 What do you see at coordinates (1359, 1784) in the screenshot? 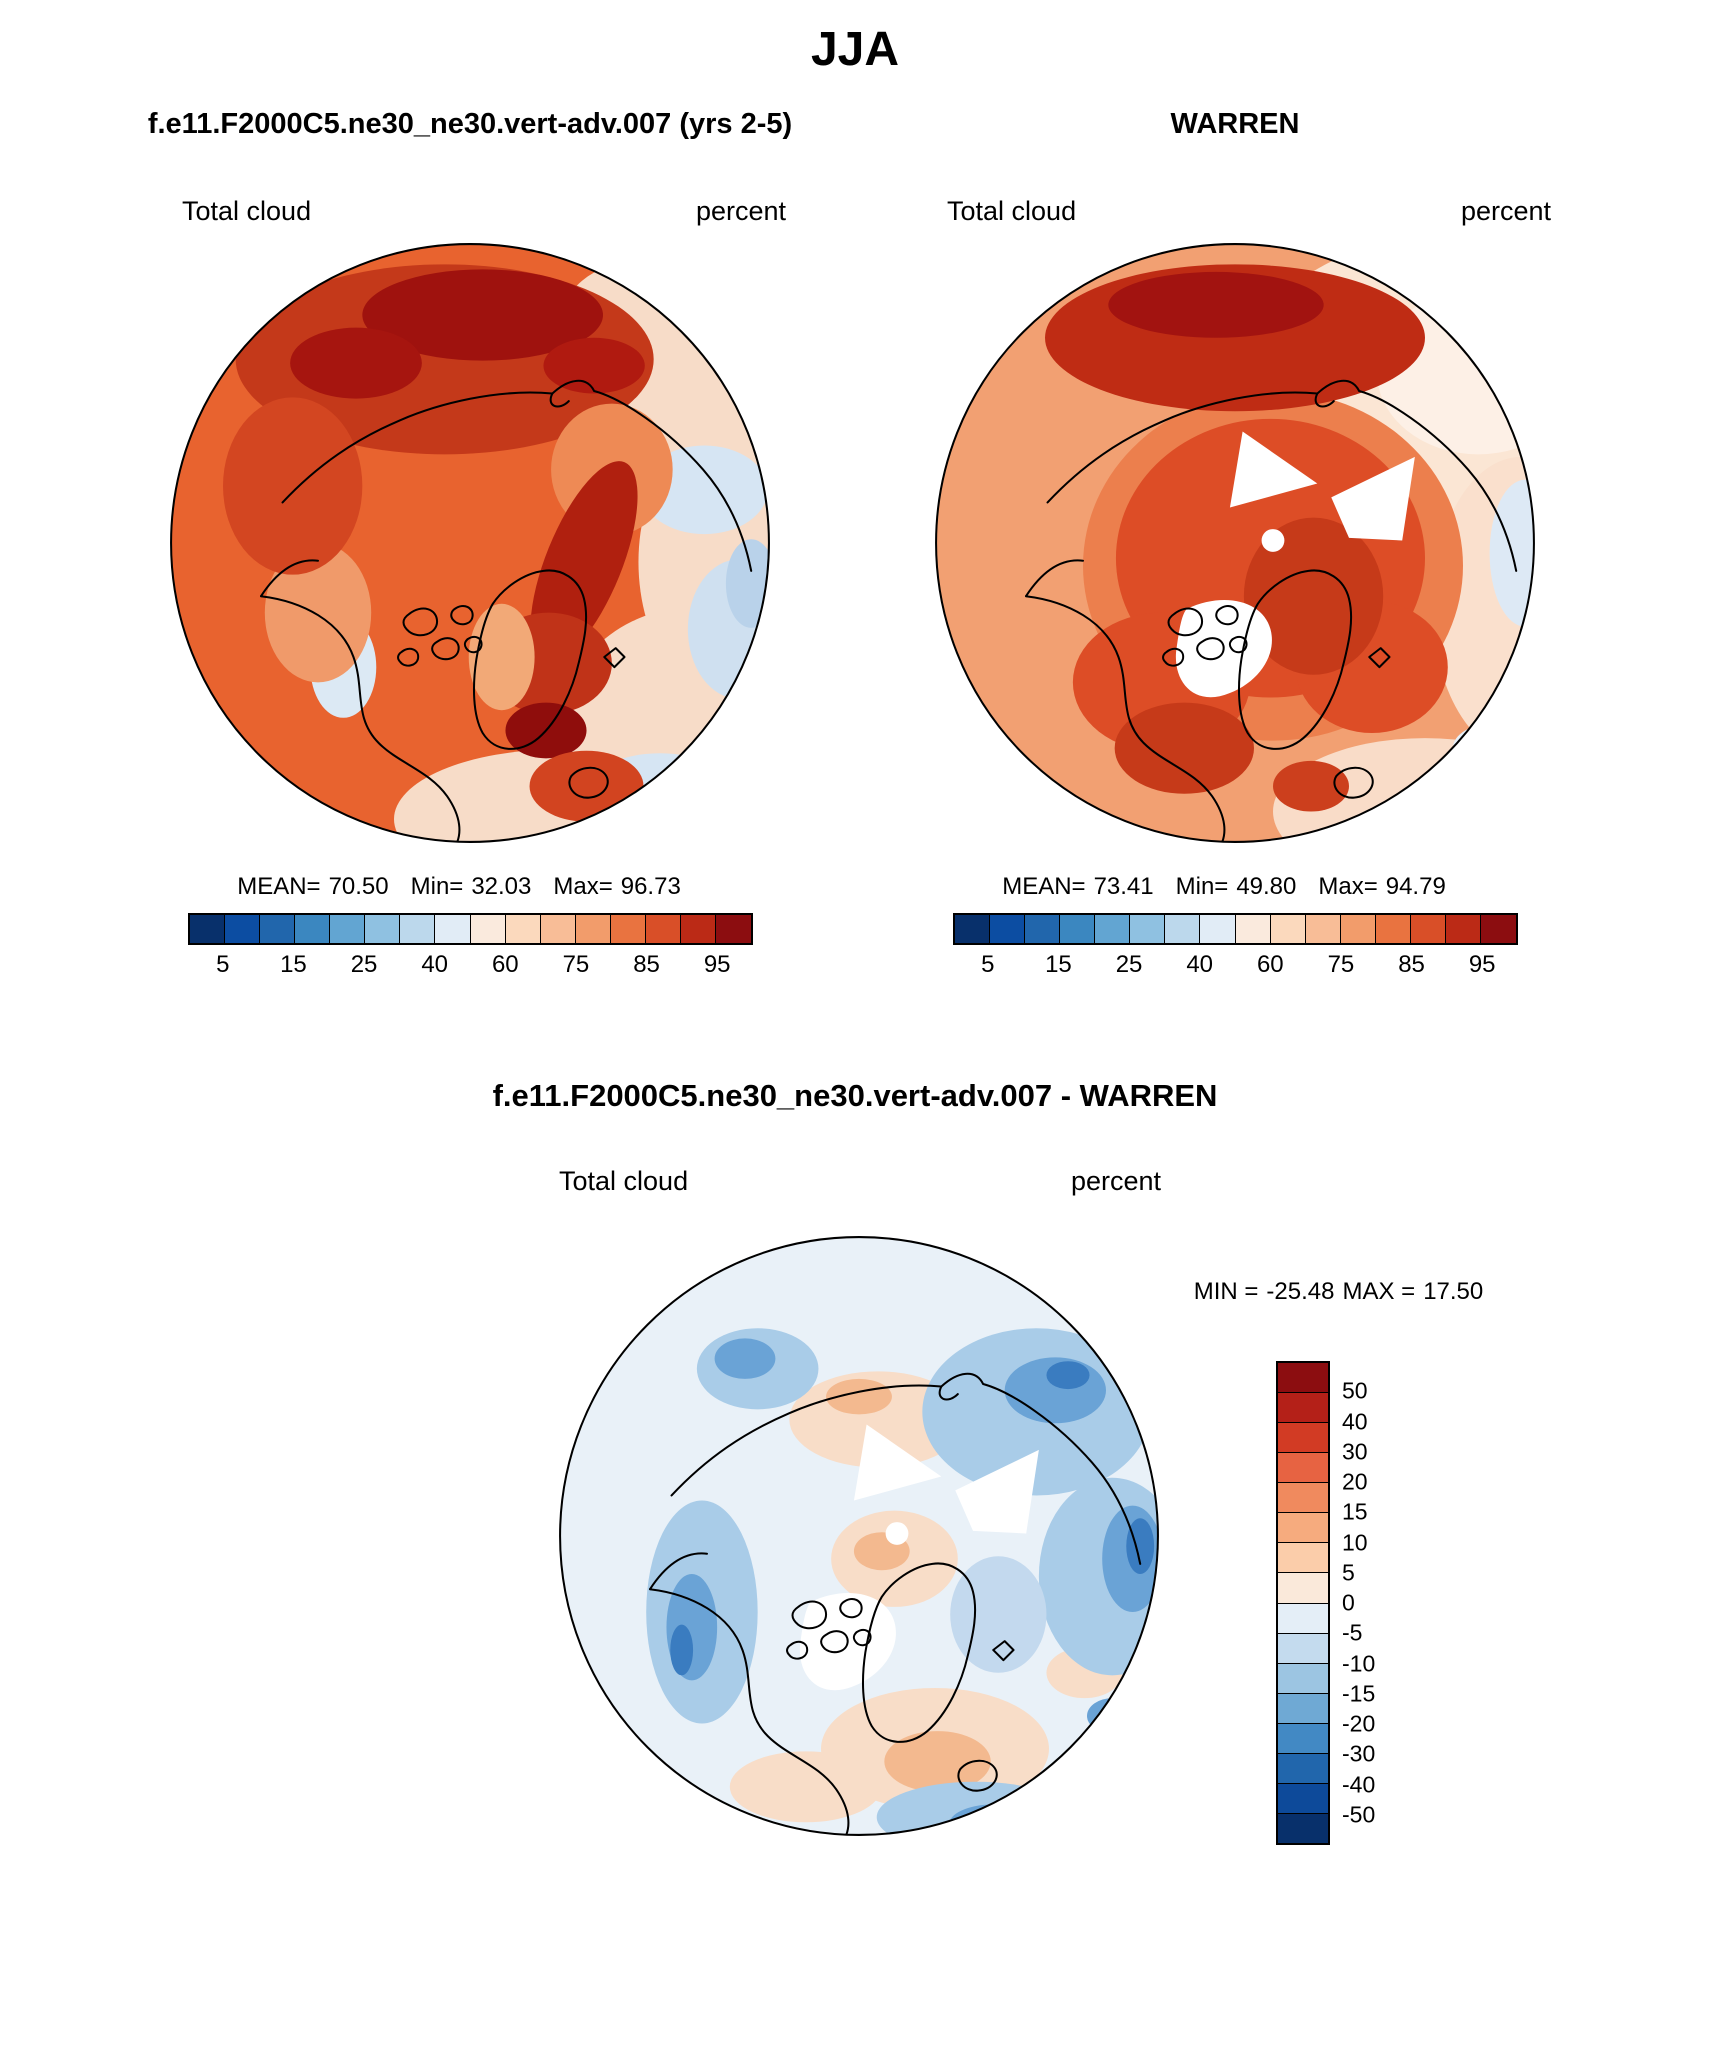
I see `colorbar-tick-label: -40` at bounding box center [1359, 1784].